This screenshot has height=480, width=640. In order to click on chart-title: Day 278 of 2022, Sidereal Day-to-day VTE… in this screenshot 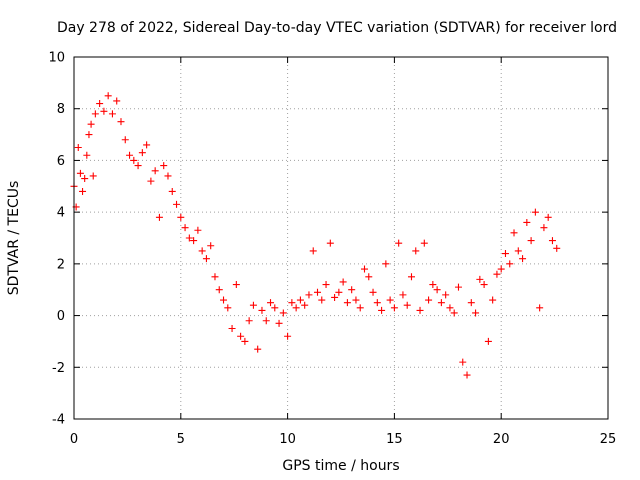, I will do `click(337, 28)`.